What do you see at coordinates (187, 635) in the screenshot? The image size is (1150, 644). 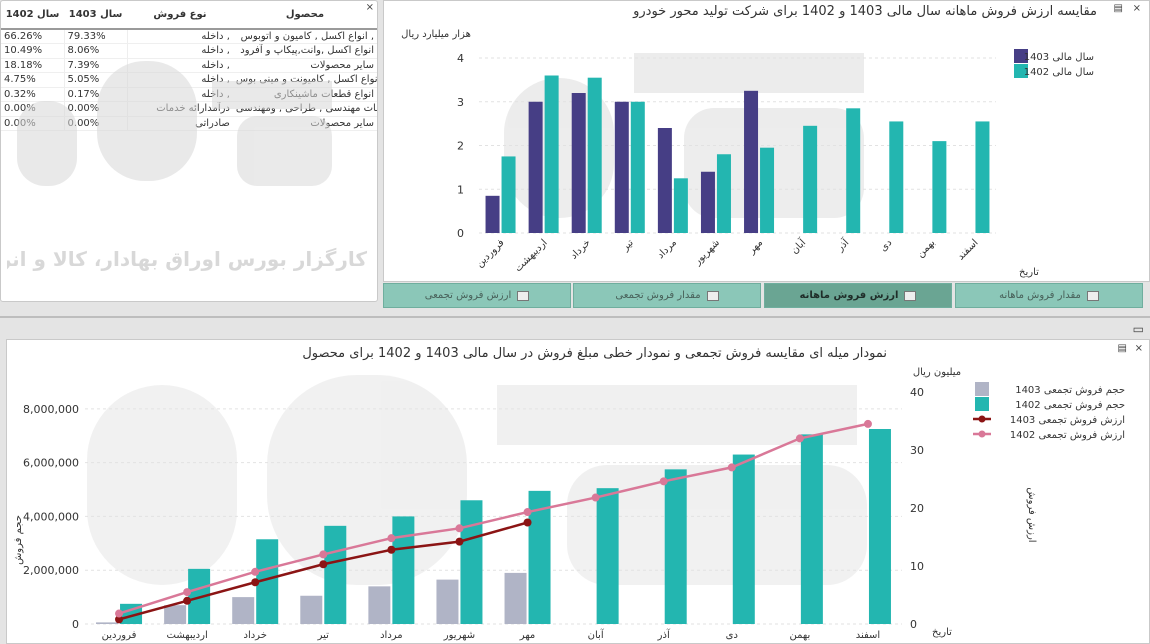 I see `x-tick-label: اردیبهشت` at bounding box center [187, 635].